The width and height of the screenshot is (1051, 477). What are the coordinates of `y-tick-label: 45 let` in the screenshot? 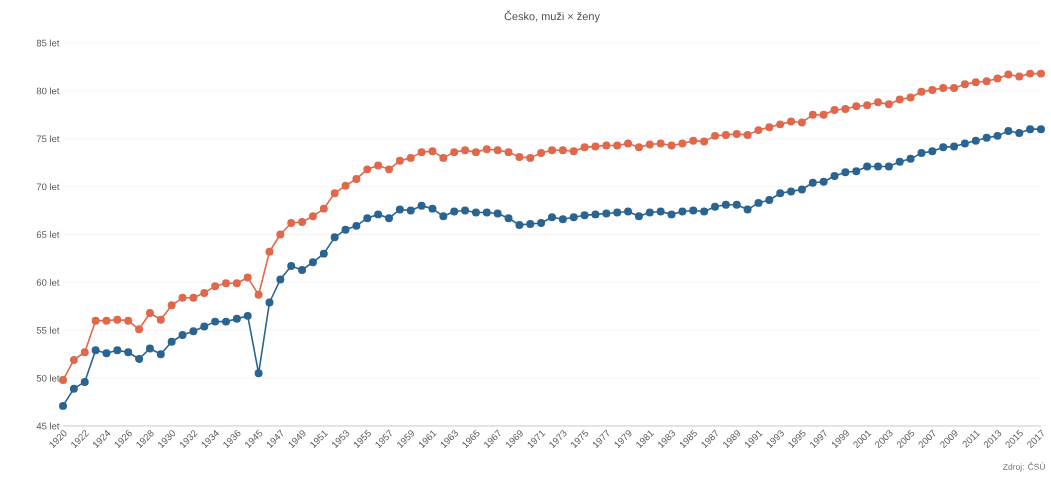 It's located at (48, 426).